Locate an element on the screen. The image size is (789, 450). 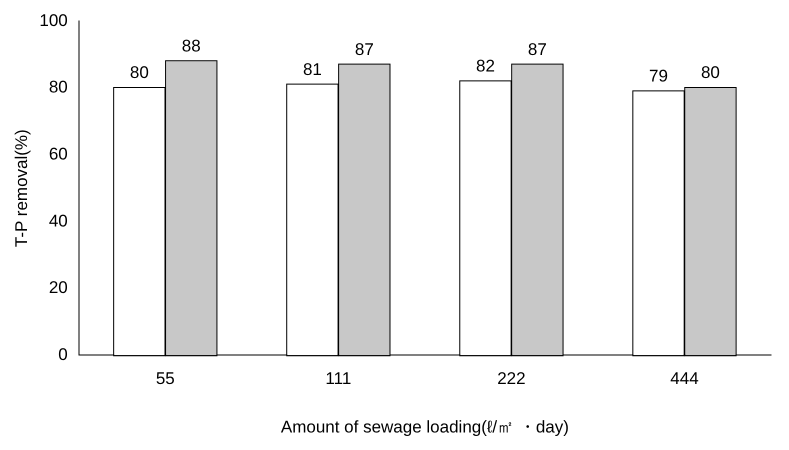
x-tick-label: 55 is located at coordinates (165, 378).